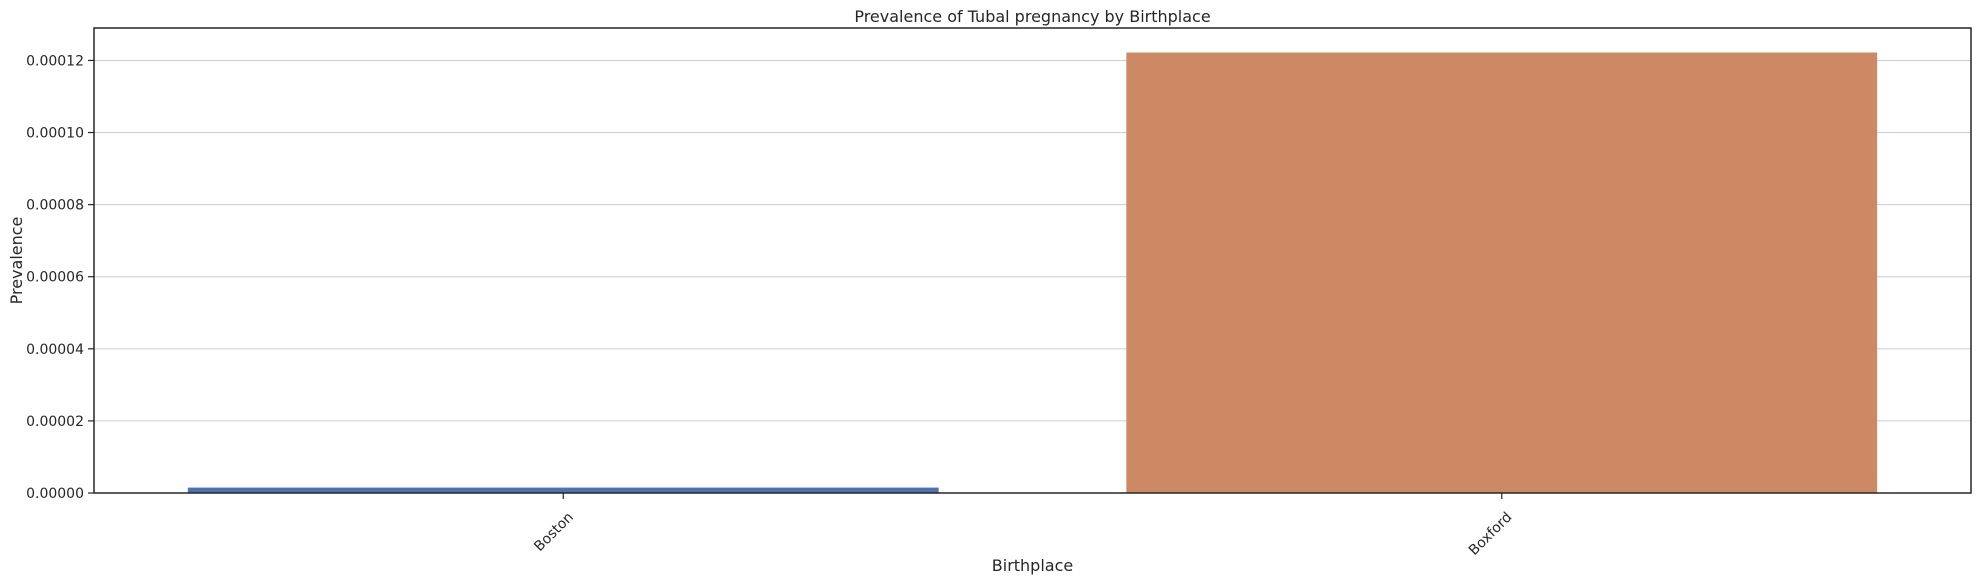 Image resolution: width=1984 pixels, height=584 pixels. I want to click on y-axis-title: Prevalence, so click(16, 261).